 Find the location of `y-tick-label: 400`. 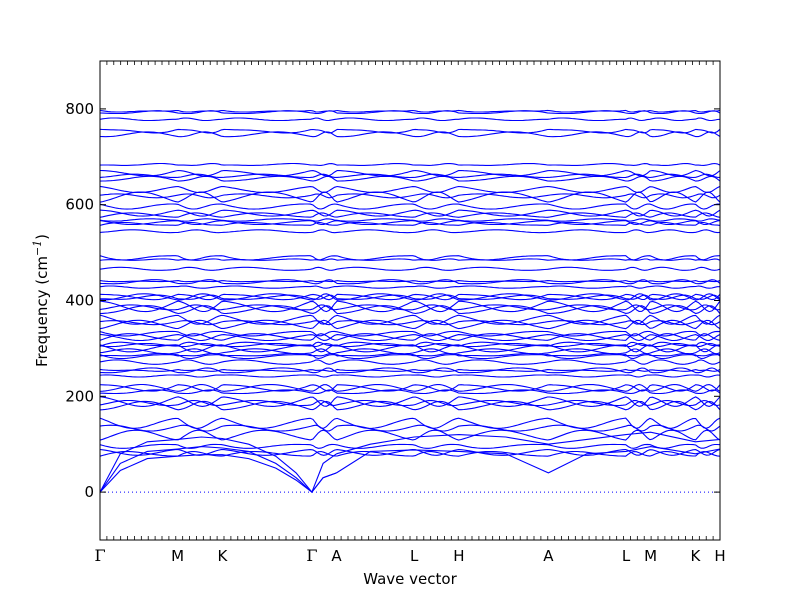

y-tick-label: 400 is located at coordinates (79, 301).